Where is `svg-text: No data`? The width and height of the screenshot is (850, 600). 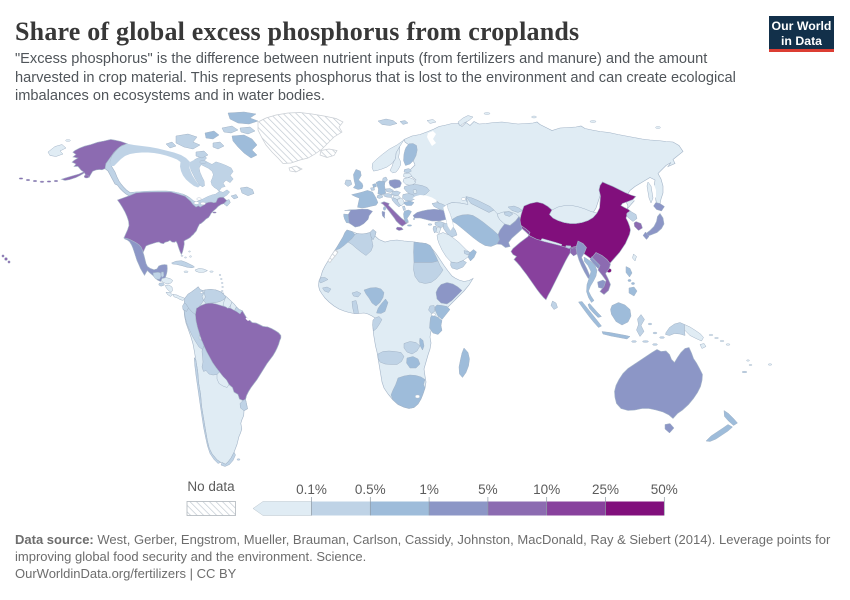
svg-text: No data is located at coordinates (211, 486).